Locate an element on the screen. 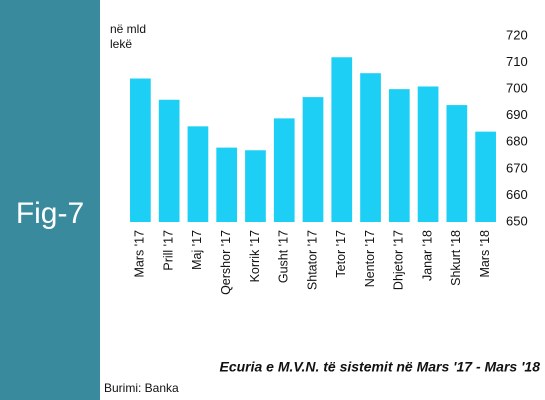 The width and height of the screenshot is (545, 400). x-tick-label: Korrik '17 is located at coordinates (255, 256).